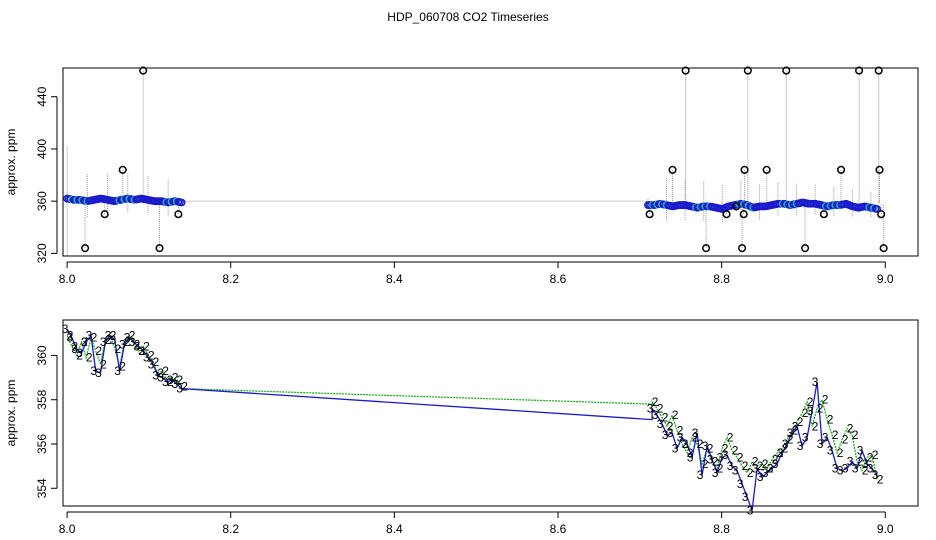  Describe the element at coordinates (42, 149) in the screenshot. I see `y-tick-label: 400` at that location.